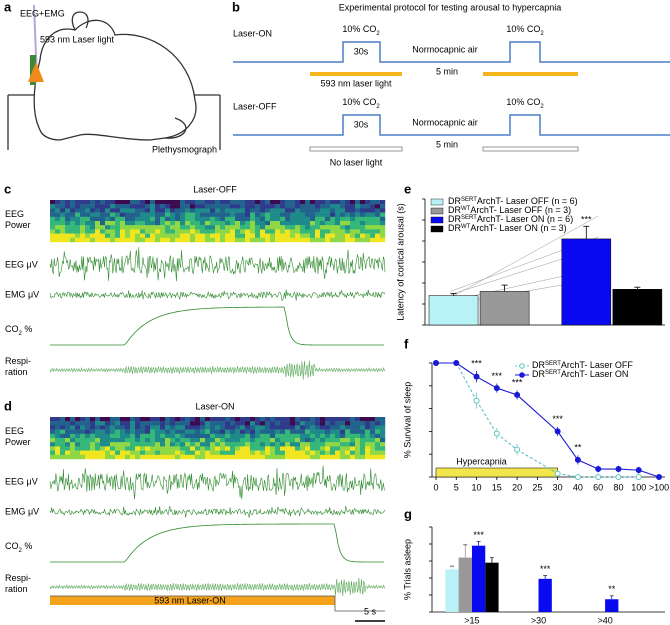  Describe the element at coordinates (523, 102) in the screenshot. I see `co2-label-part: 10% CO` at that location.